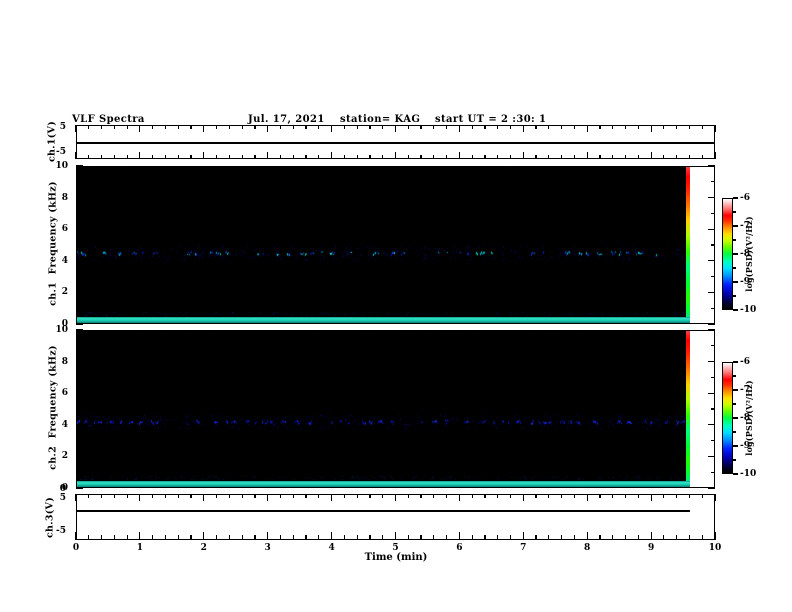 This screenshot has width=792, height=612. I want to click on ch3-voltage-tick-0: 0, so click(62, 489).